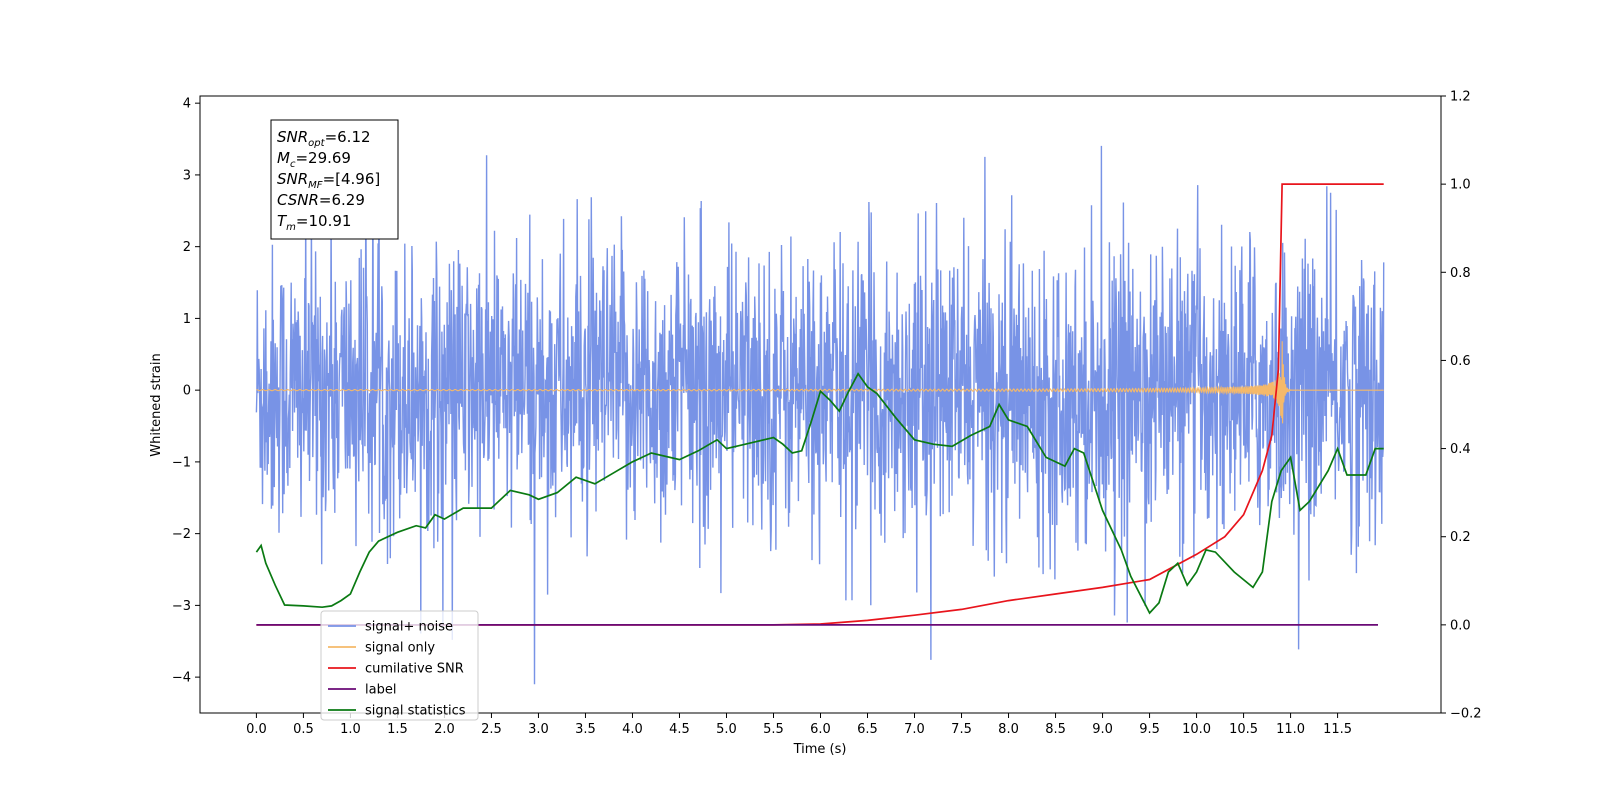  Describe the element at coordinates (1055, 729) in the screenshot. I see `x-tick-label: 8.5` at that location.